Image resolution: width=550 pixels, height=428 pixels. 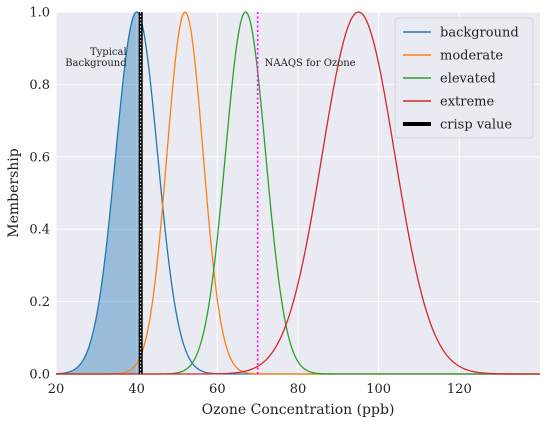 What do you see at coordinates (479, 33) in the screenshot?
I see `legend-label: background` at bounding box center [479, 33].